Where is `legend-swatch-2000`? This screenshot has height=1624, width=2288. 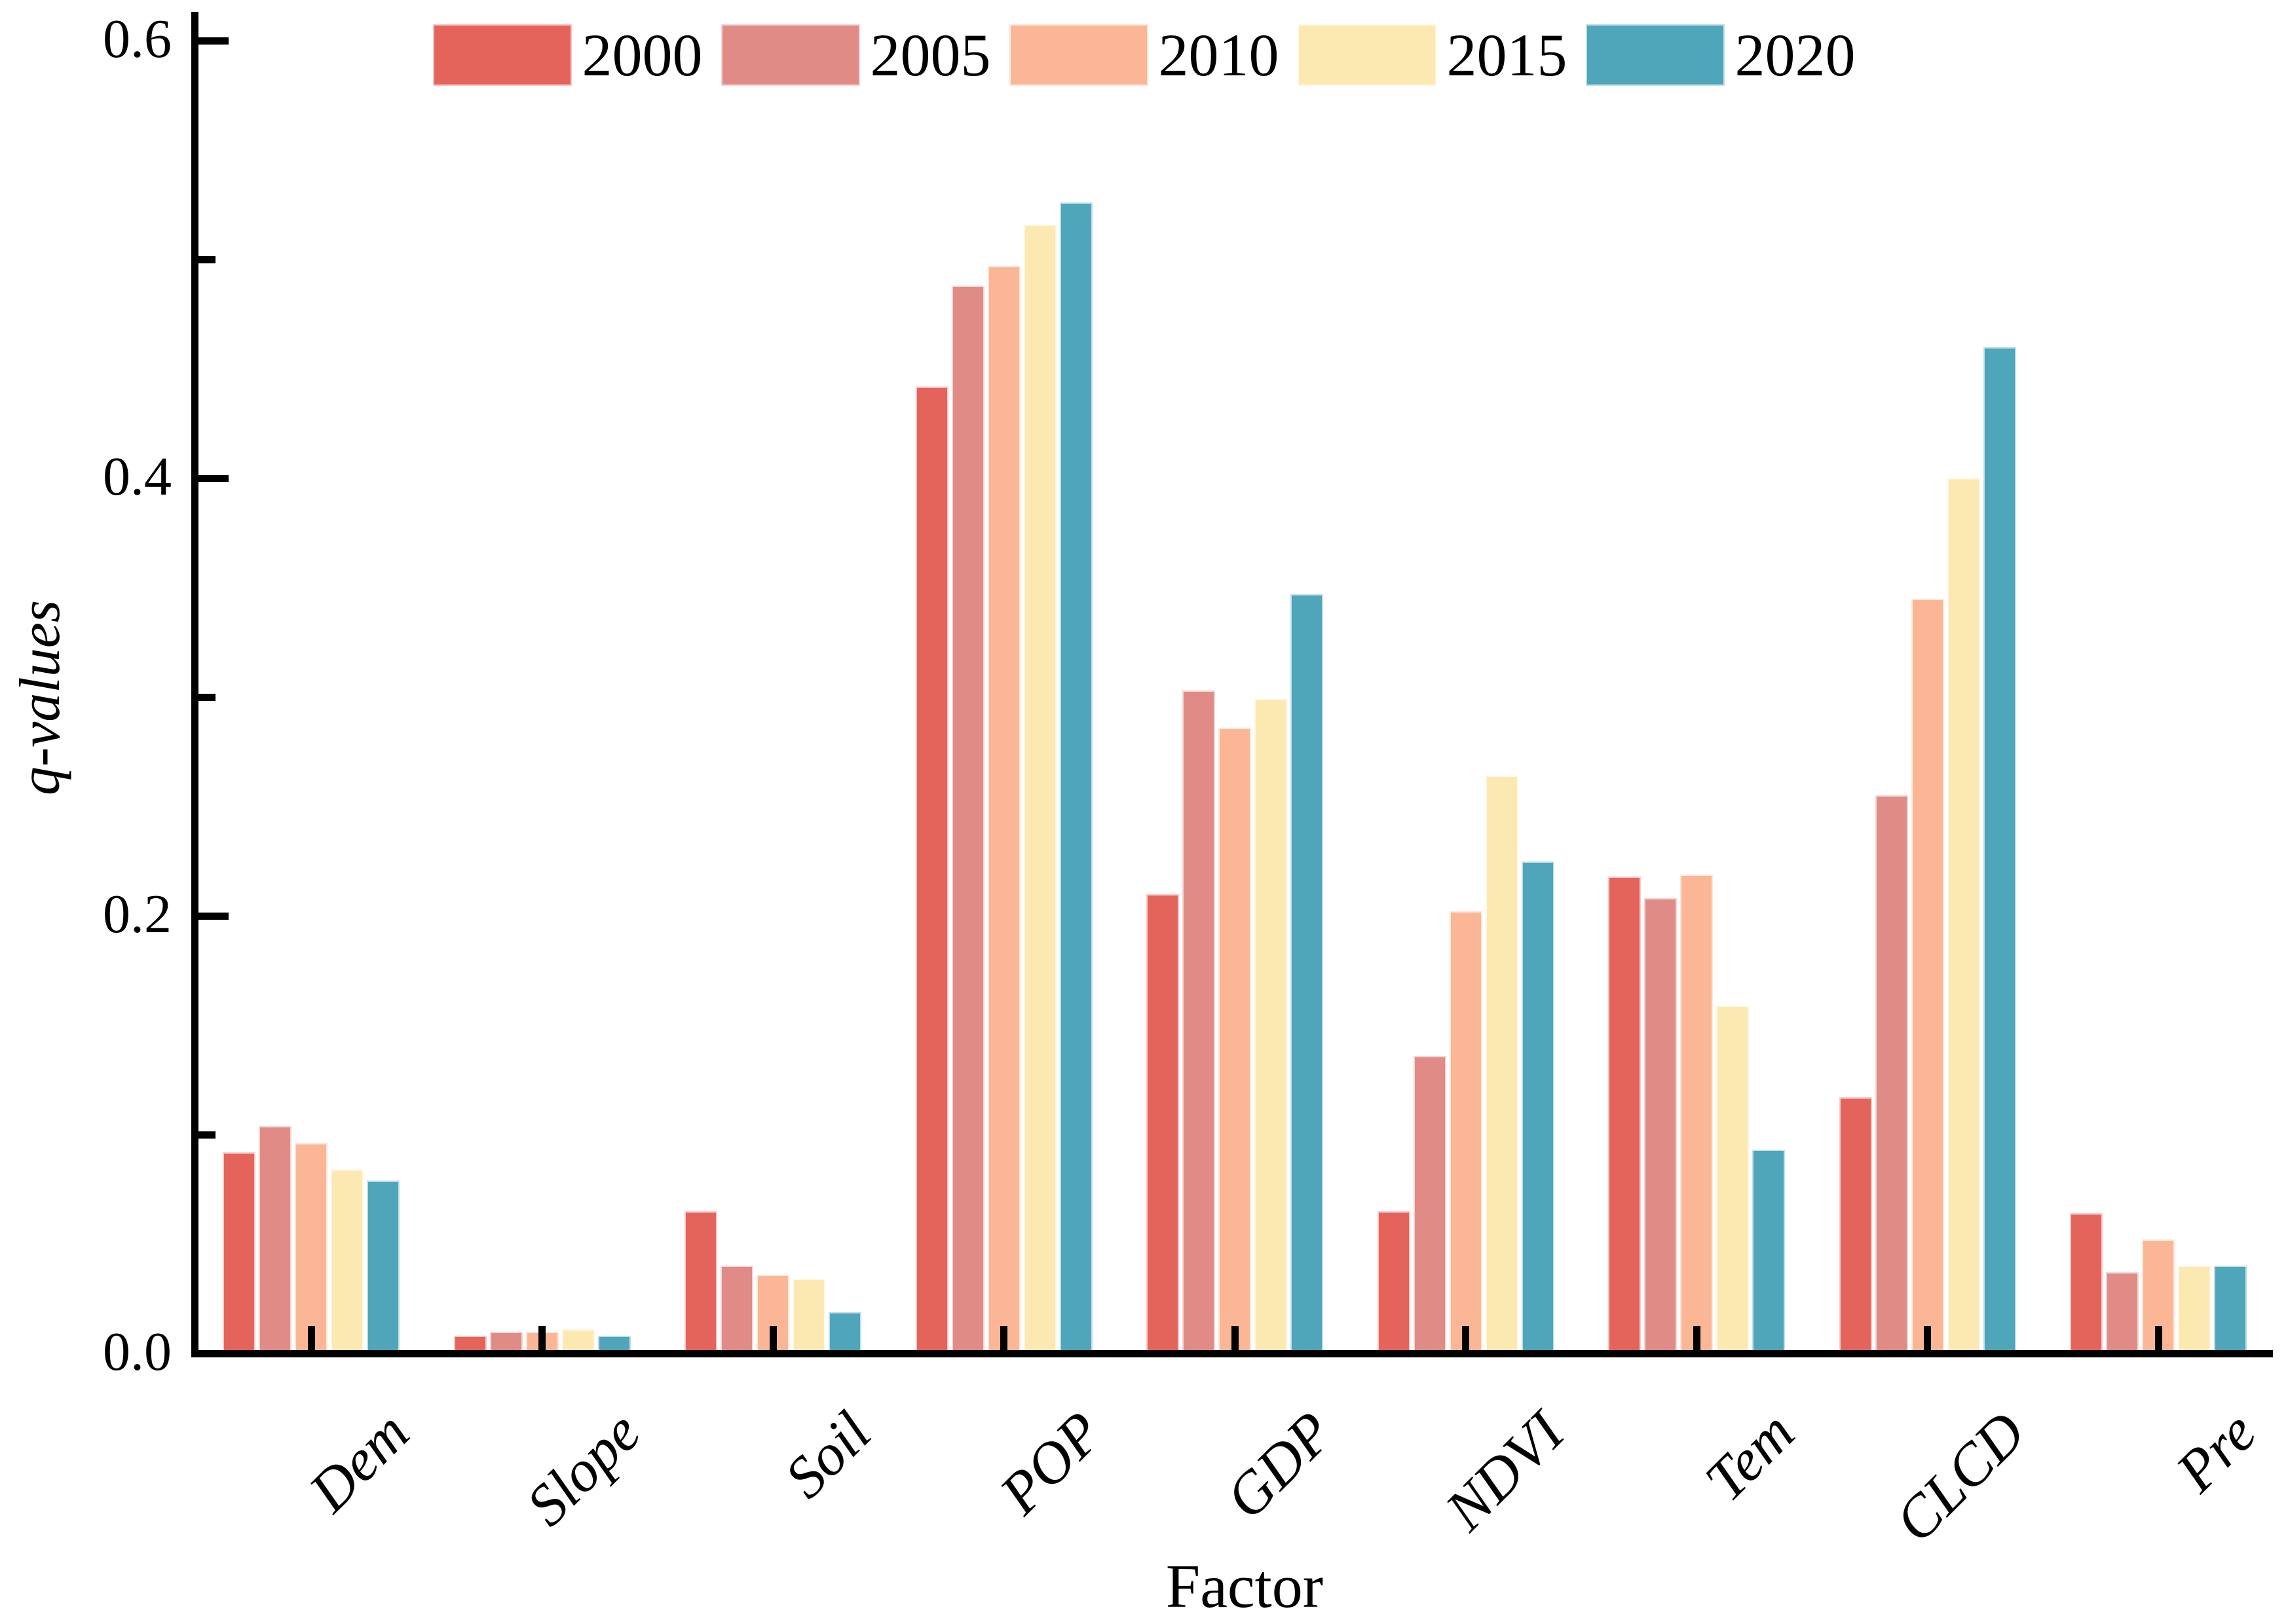 legend-swatch-2000 is located at coordinates (502, 55).